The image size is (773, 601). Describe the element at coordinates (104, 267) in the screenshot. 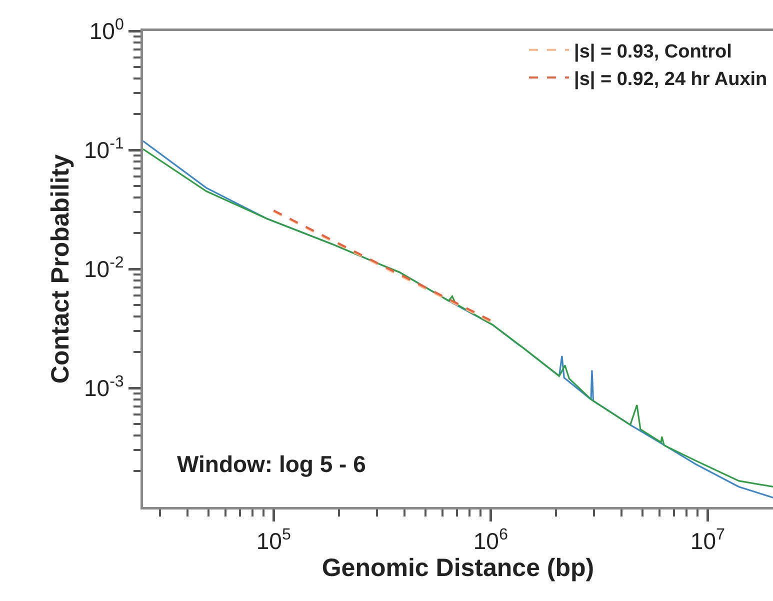

I see `y-tick-label: 10$^{-2}$` at that location.